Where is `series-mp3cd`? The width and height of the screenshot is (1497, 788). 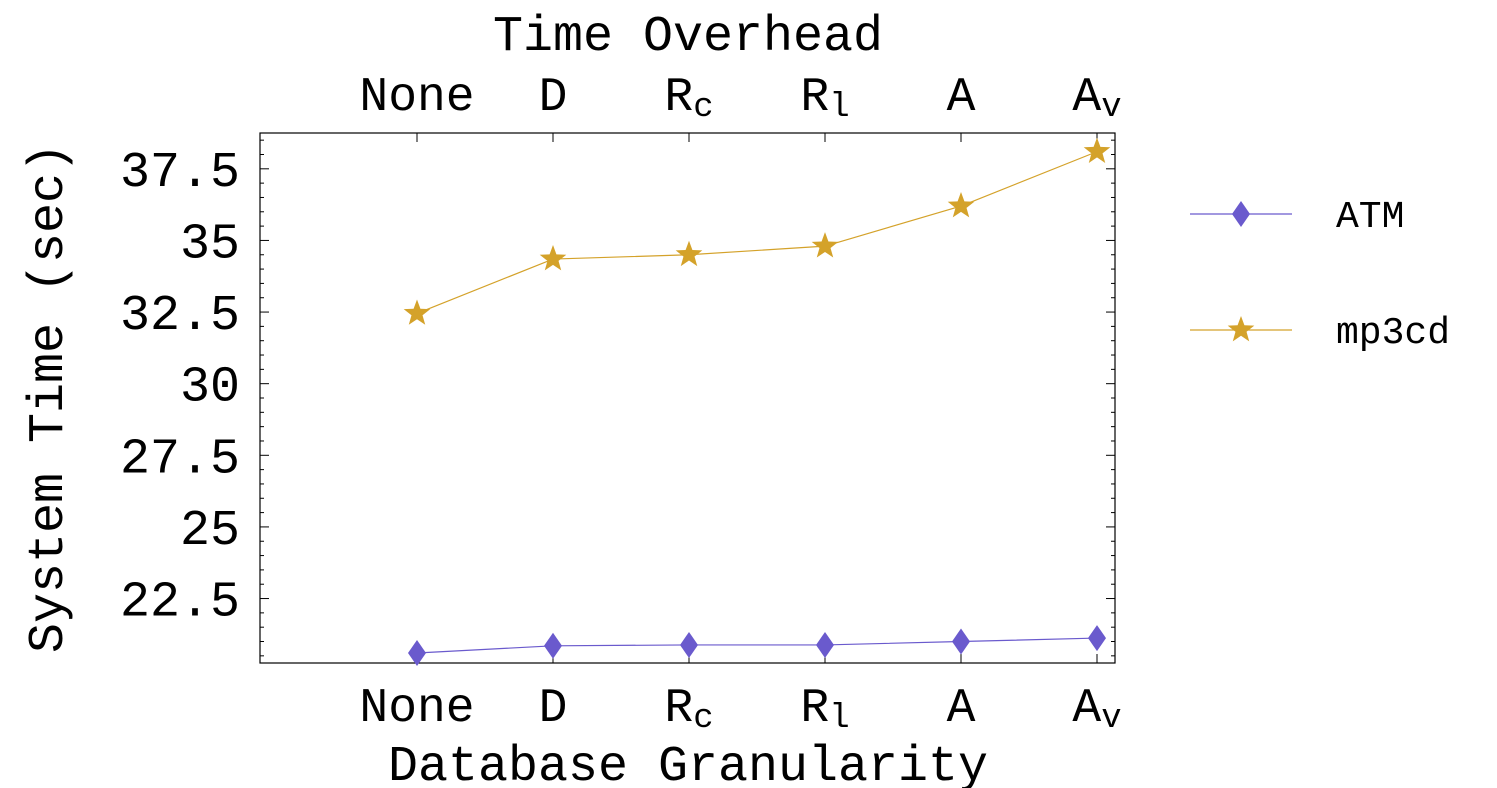
series-mp3cd is located at coordinates (757, 231).